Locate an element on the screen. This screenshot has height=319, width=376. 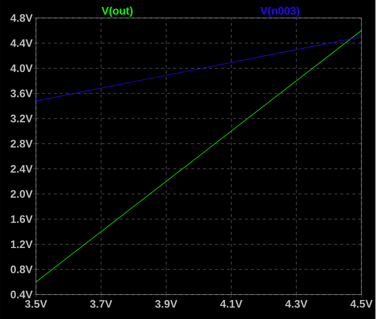
y-tick-label: 4.8V is located at coordinates (21, 18).